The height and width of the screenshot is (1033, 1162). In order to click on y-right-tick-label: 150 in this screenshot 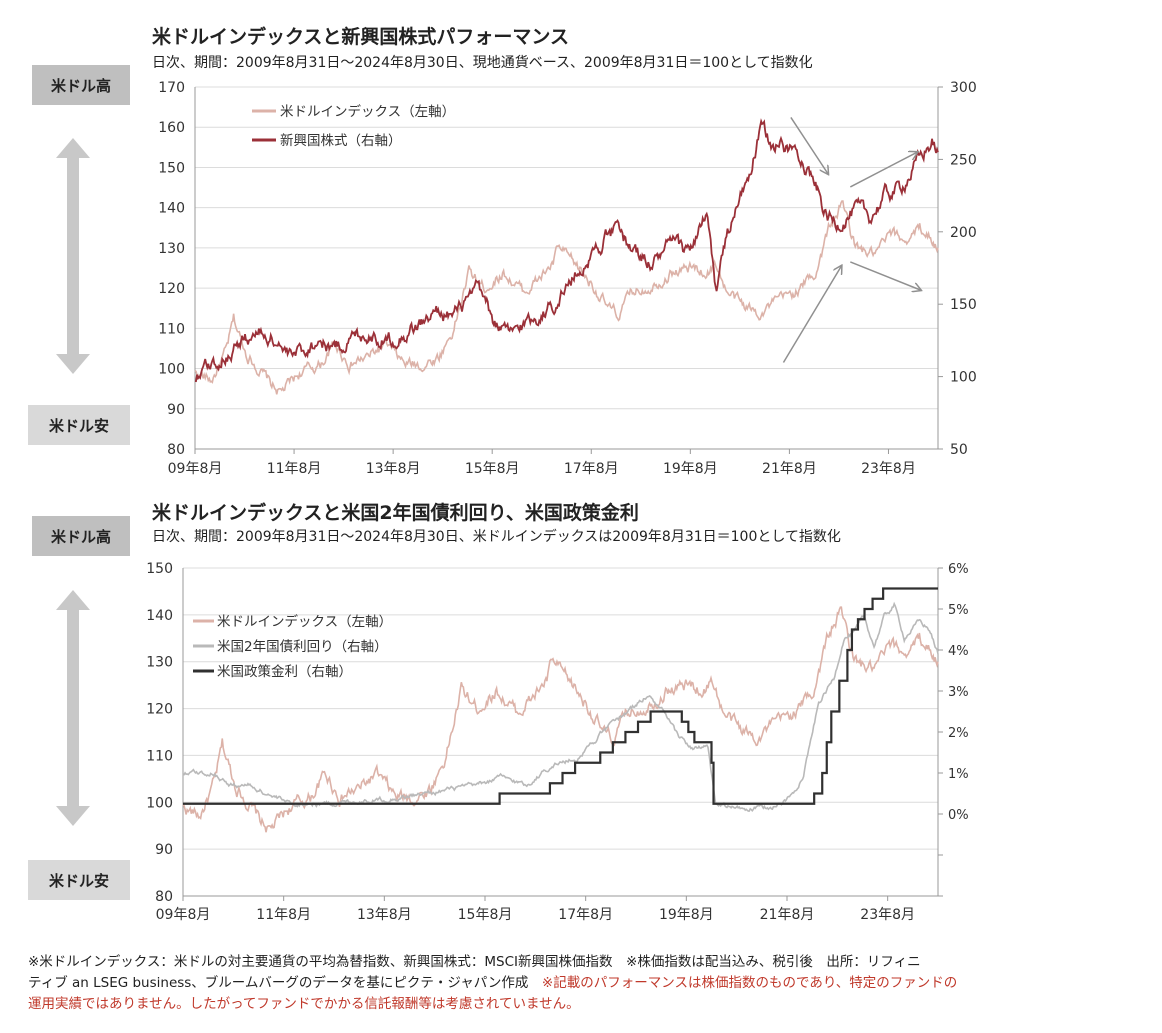, I will do `click(963, 305)`.